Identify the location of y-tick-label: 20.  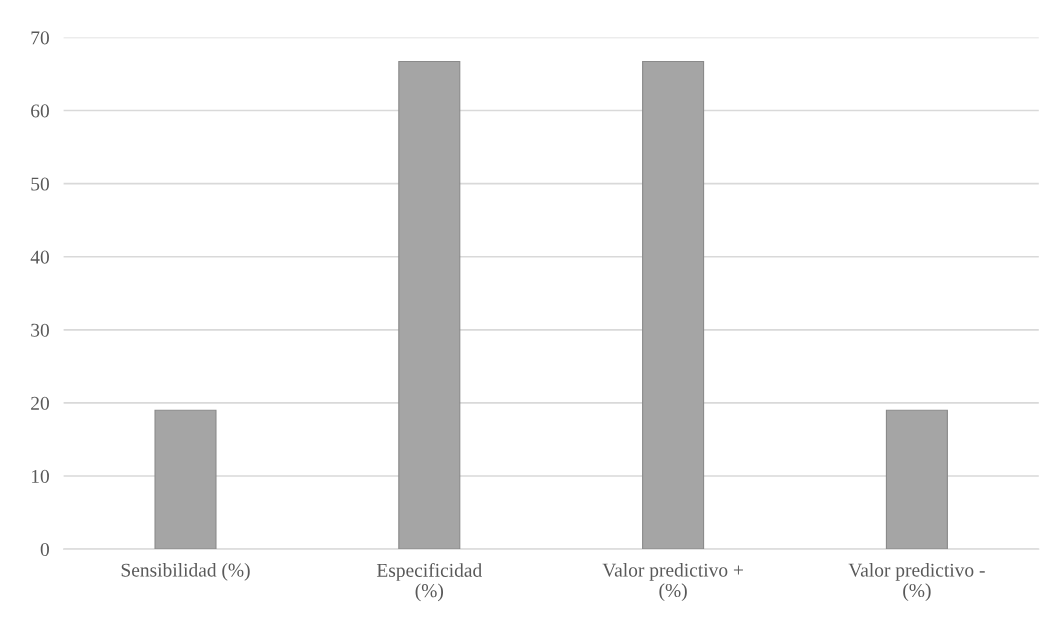
(40, 403).